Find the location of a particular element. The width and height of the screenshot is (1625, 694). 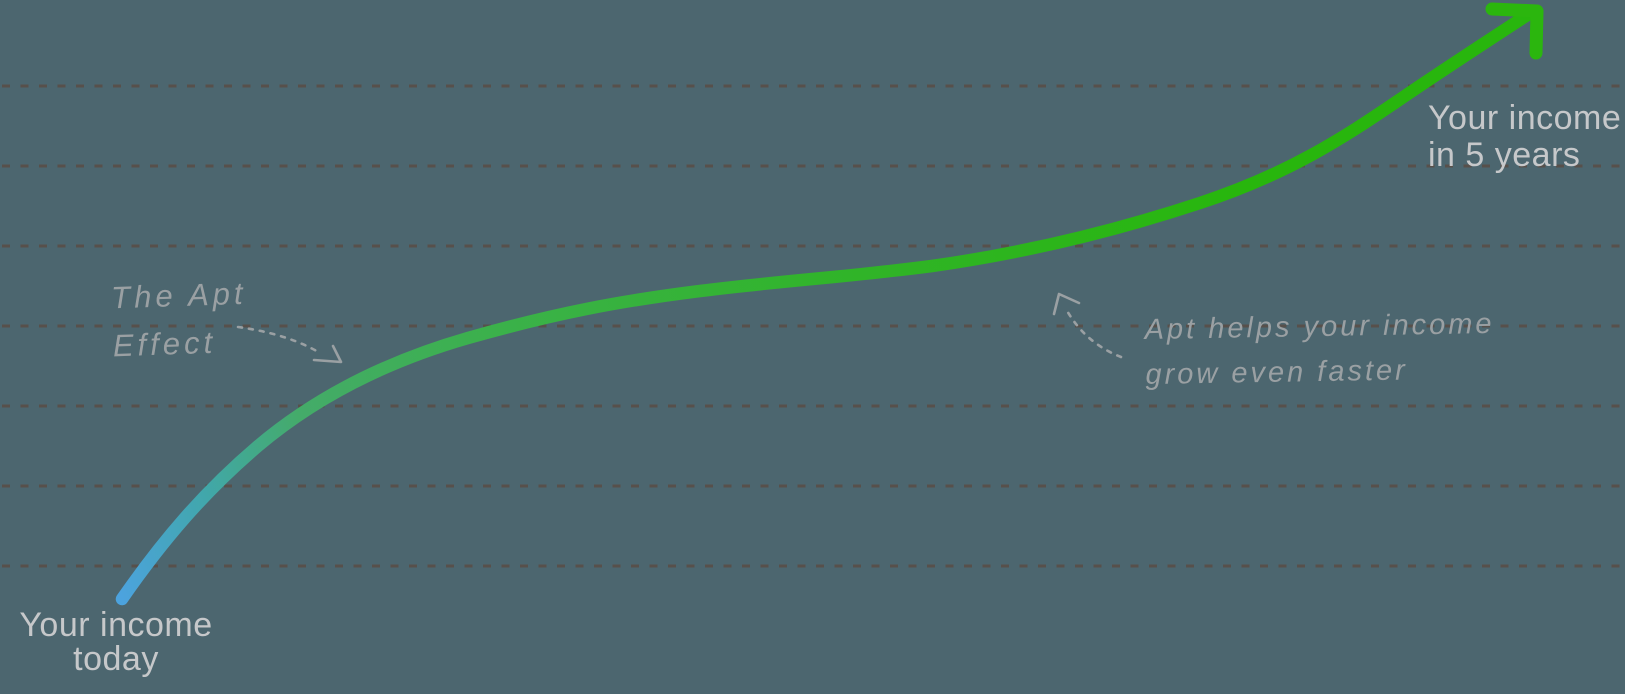

apt-helps-arrowhead-icon is located at coordinates (1066, 304).